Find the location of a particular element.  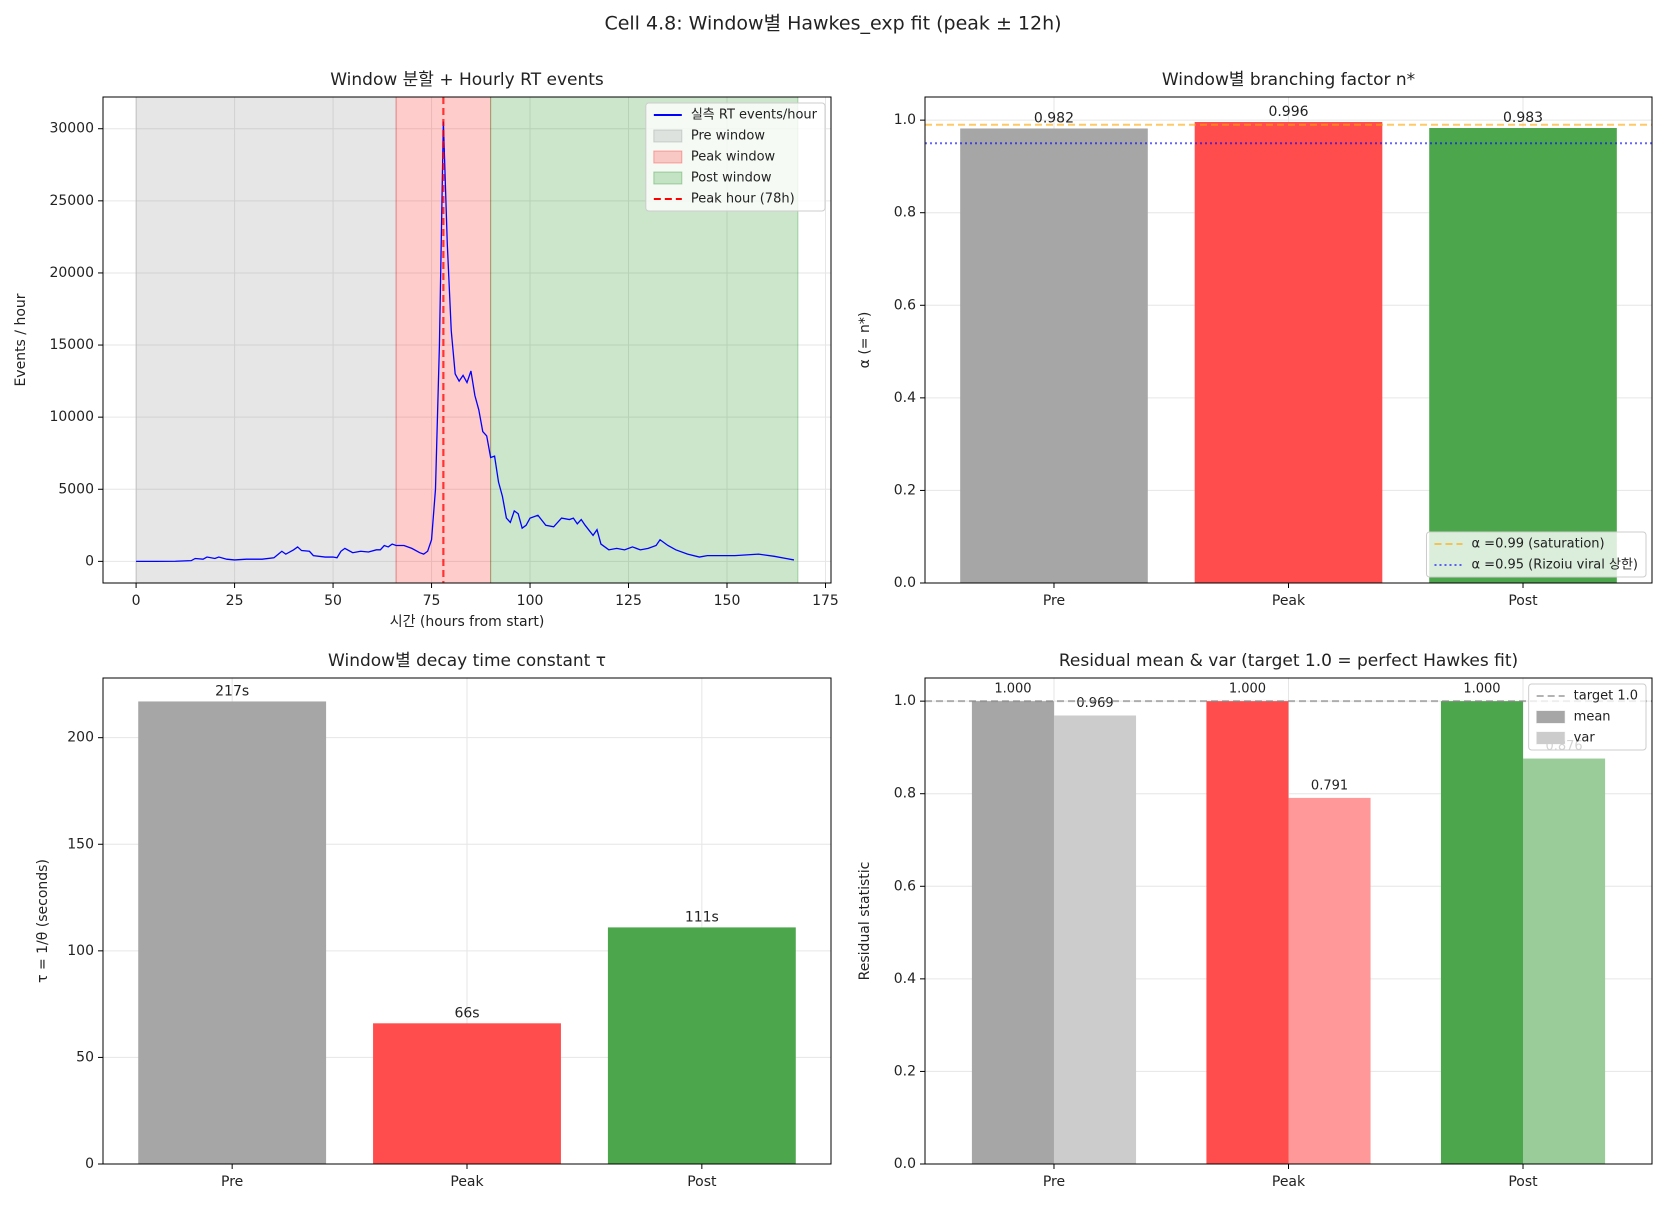

y-tick-label: 30000 is located at coordinates (71, 129).